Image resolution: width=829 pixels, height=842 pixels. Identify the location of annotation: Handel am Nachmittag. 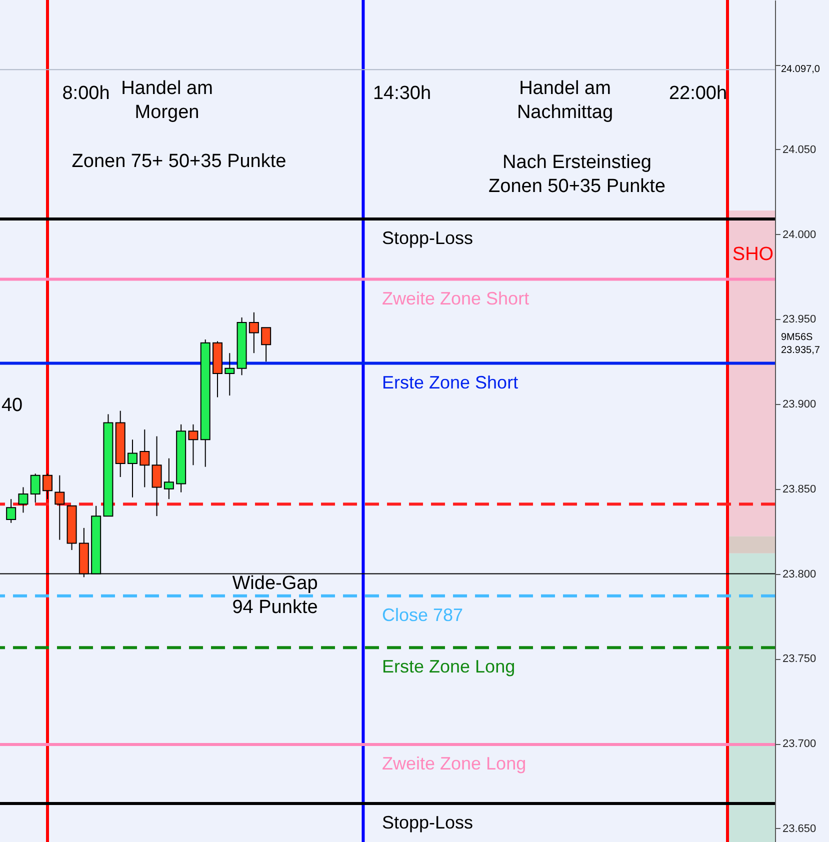
(565, 100).